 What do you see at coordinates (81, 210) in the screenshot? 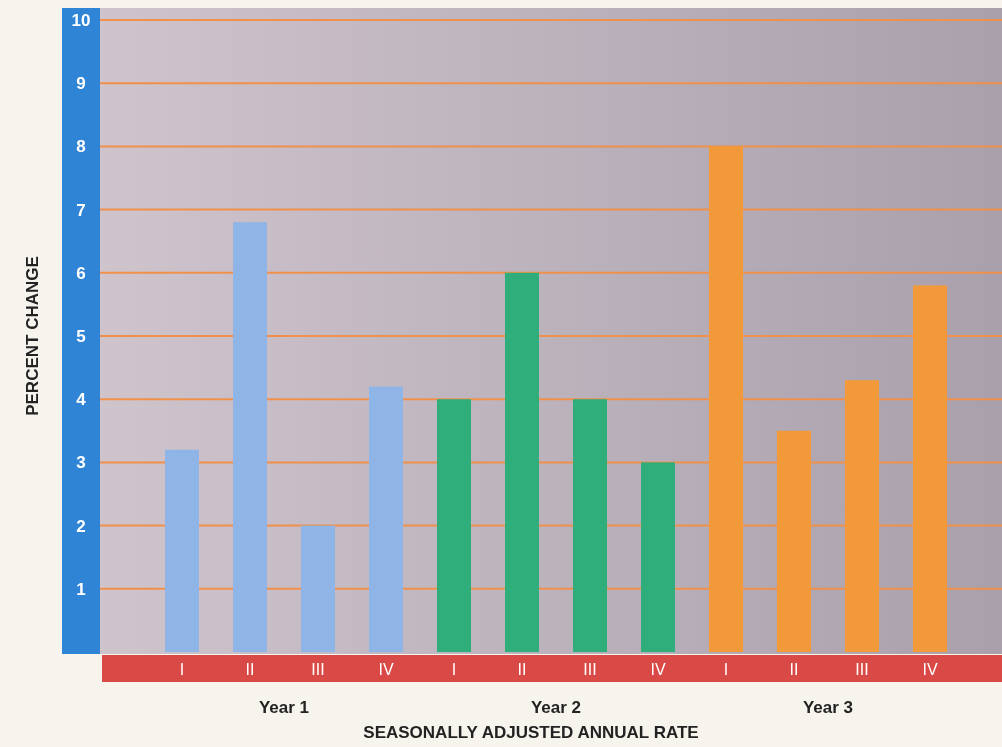
I see `y-tick-label: 7` at bounding box center [81, 210].